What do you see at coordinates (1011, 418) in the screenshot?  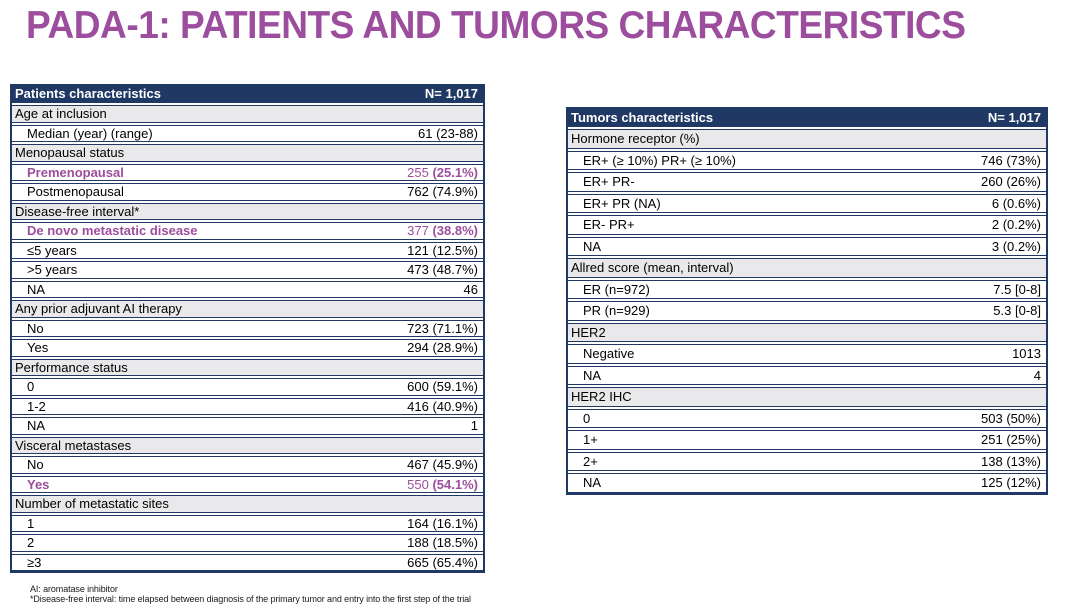 I see `row-value: 503 (50%)` at bounding box center [1011, 418].